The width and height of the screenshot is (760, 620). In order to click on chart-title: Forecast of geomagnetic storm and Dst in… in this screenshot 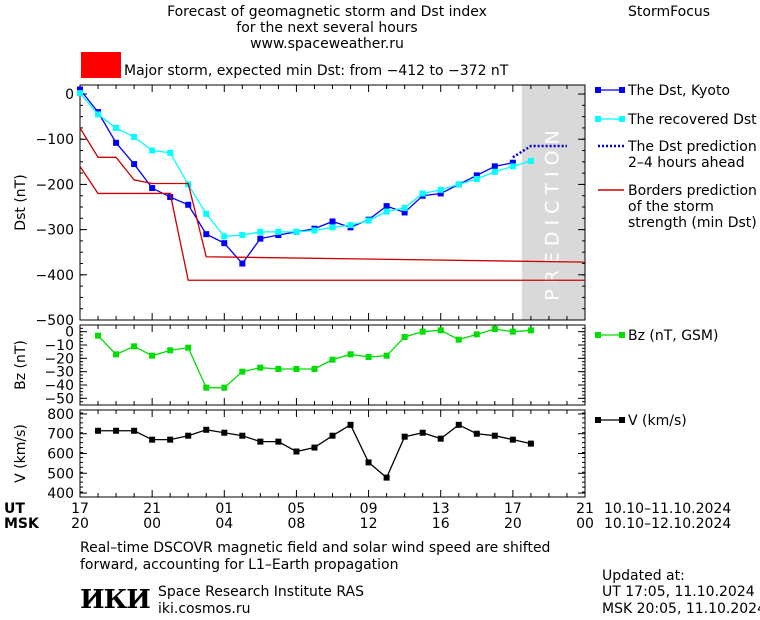, I will do `click(327, 12)`.